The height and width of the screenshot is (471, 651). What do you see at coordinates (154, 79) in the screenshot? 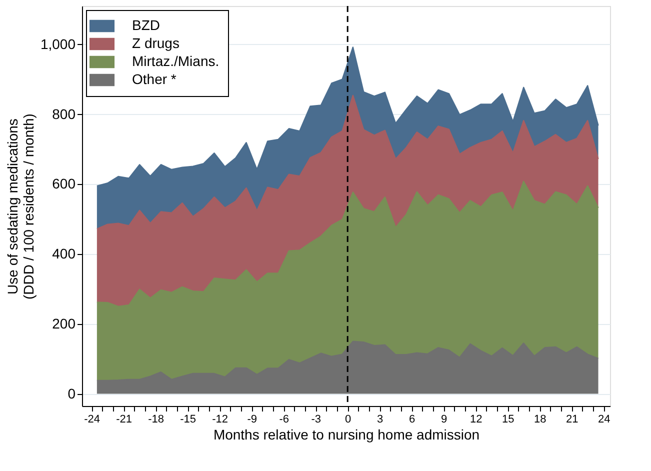
I see `legend-label: Other *` at bounding box center [154, 79].